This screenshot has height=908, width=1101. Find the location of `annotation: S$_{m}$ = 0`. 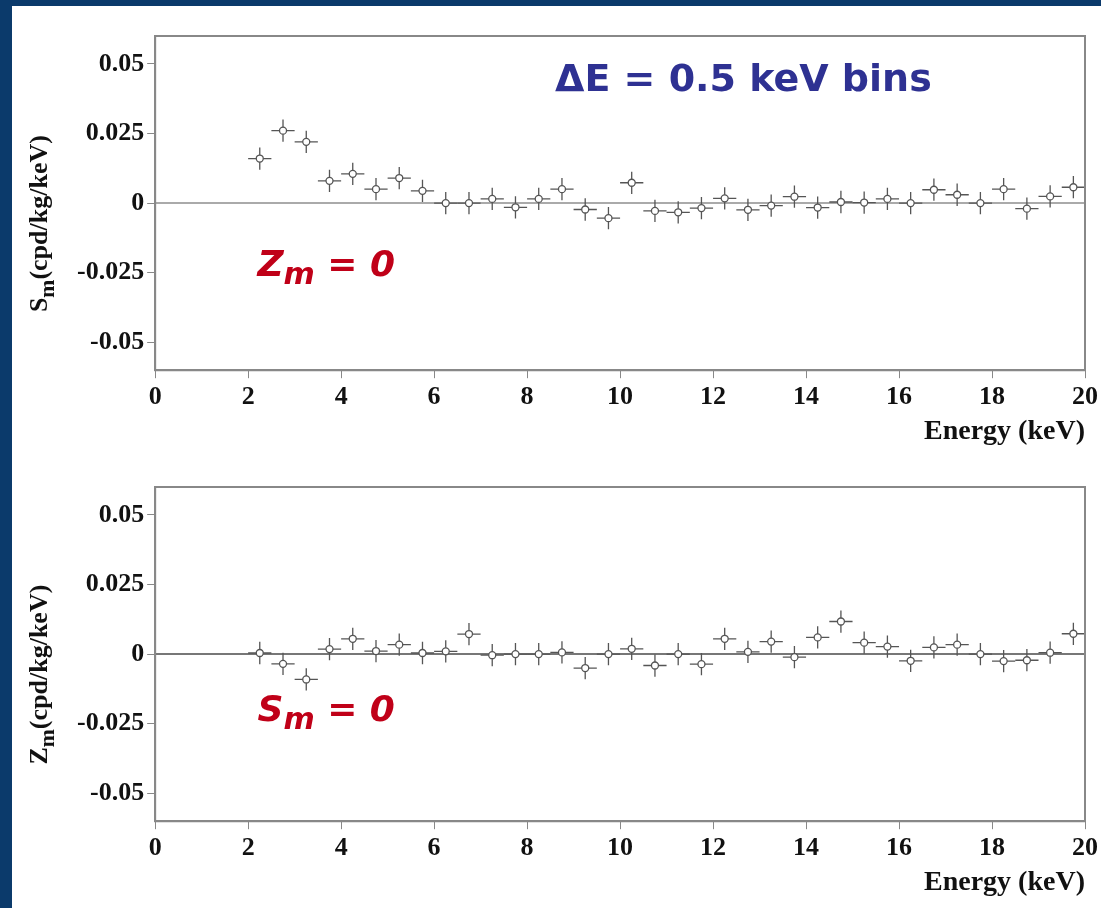

annotation: S$_{m}$ = 0 is located at coordinates (326, 711).